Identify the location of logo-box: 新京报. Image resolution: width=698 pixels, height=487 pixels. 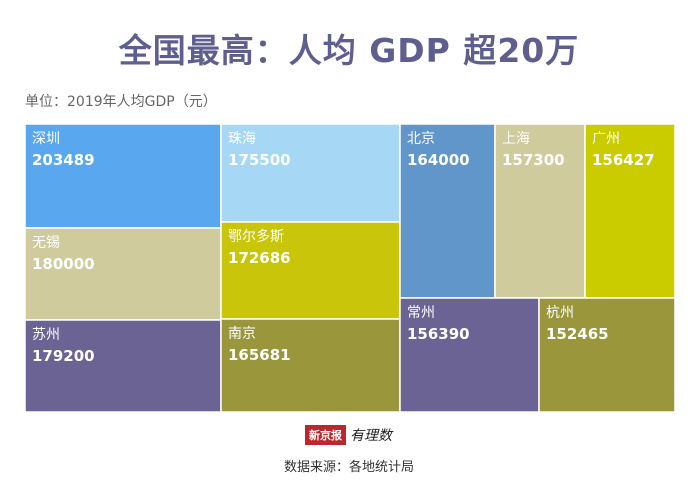
(325, 435).